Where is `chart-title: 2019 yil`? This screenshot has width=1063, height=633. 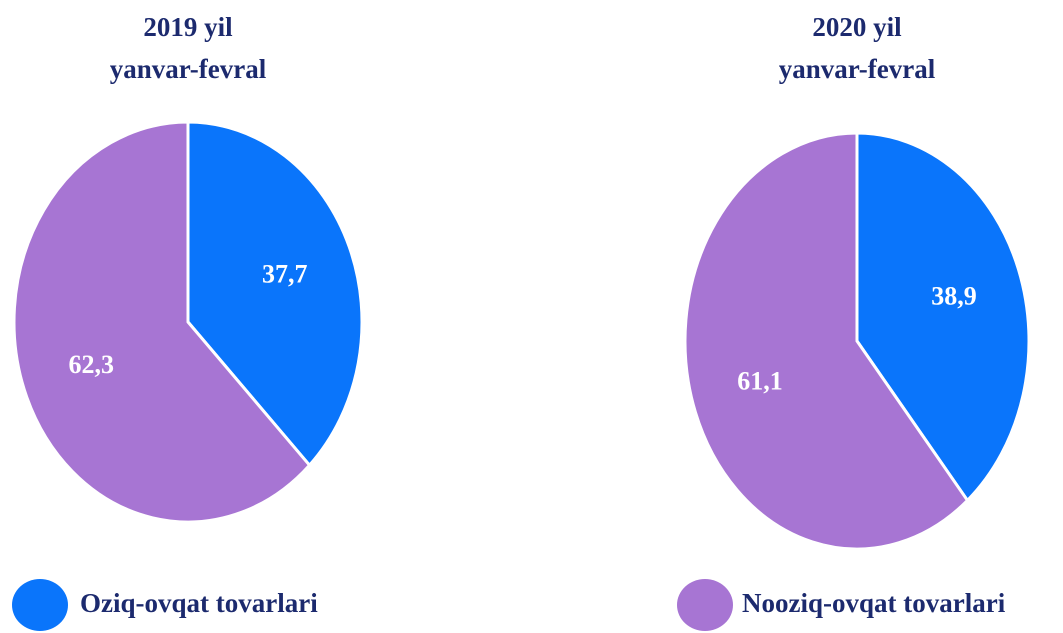 chart-title: 2019 yil is located at coordinates (188, 27).